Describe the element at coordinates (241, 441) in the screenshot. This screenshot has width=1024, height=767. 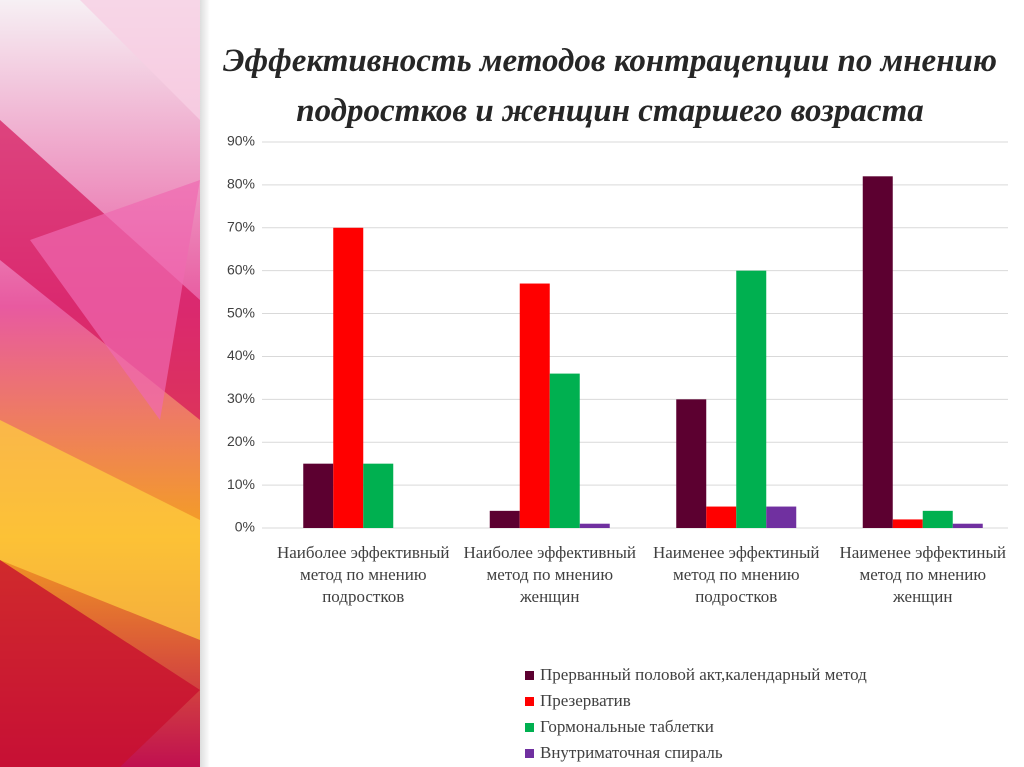
I see `y-tick-label: 20%` at that location.